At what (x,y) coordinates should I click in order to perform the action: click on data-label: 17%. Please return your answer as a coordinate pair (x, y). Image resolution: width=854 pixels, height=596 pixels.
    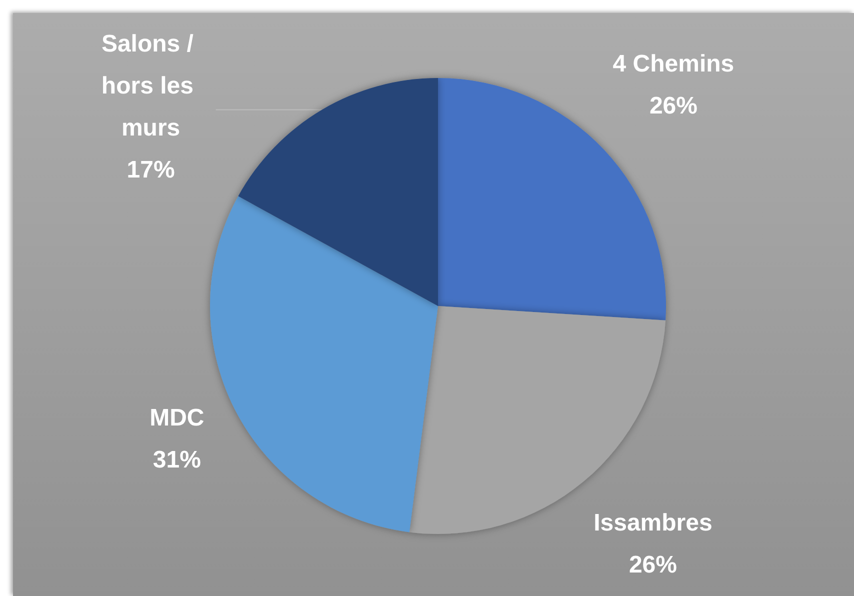
    Looking at the image, I should click on (150, 170).